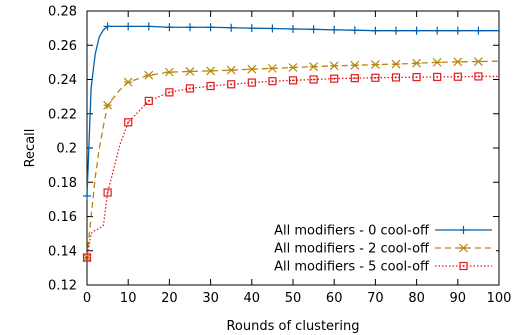 The image size is (519, 335). What do you see at coordinates (499, 298) in the screenshot?
I see `x-tick-label: 100` at bounding box center [499, 298].